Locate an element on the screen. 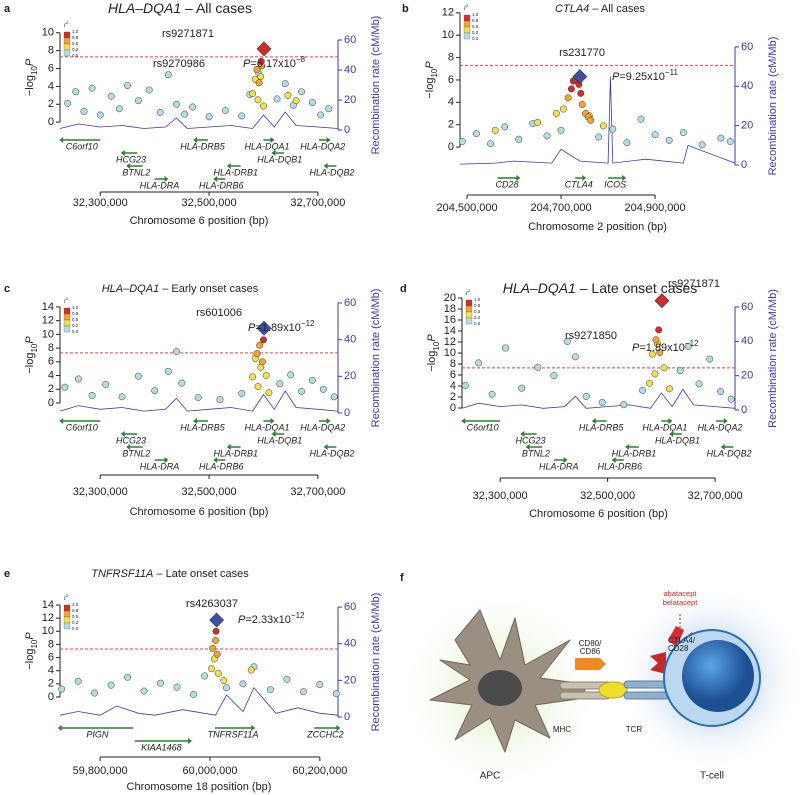 Image resolution: width=800 pixels, height=795 pixels. y-tick-label: 12 is located at coordinates (448, 13).